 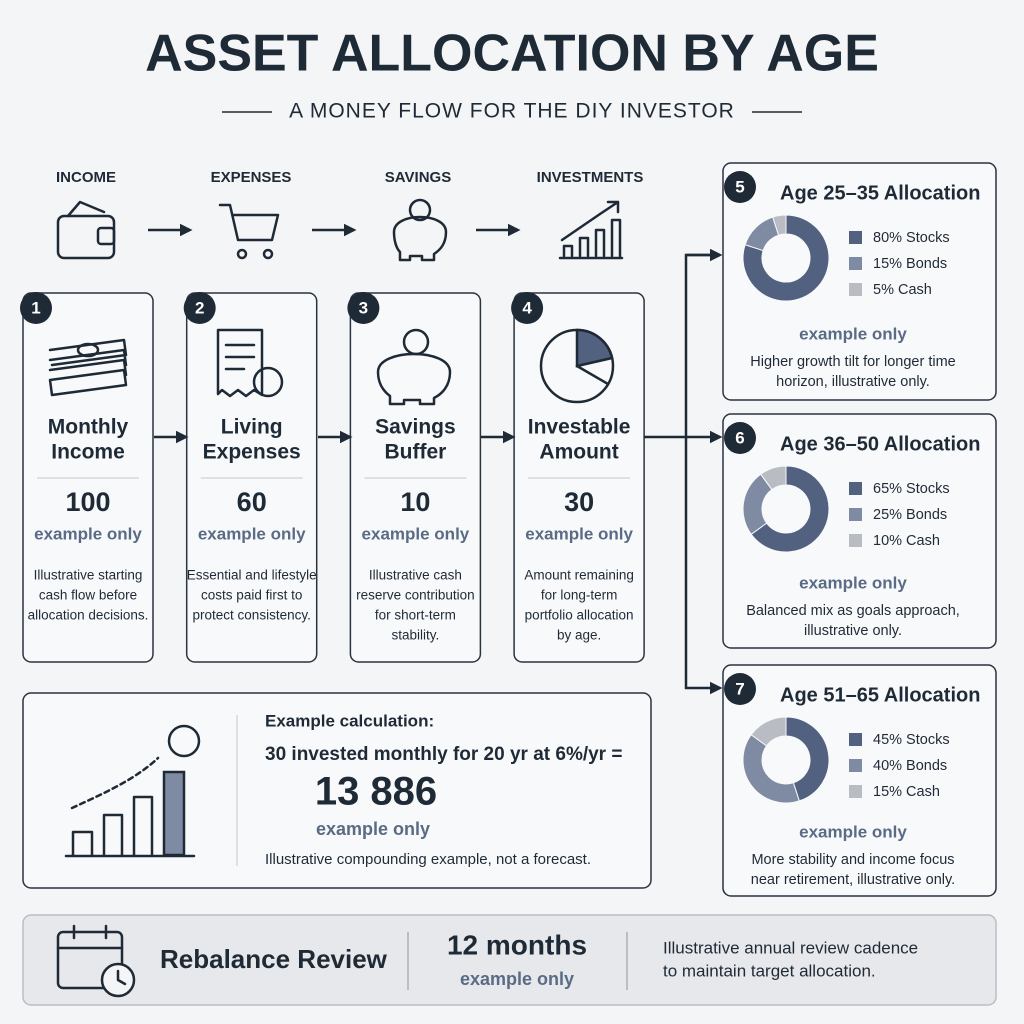 I want to click on step-description: portfolio allocation, so click(x=579, y=615).